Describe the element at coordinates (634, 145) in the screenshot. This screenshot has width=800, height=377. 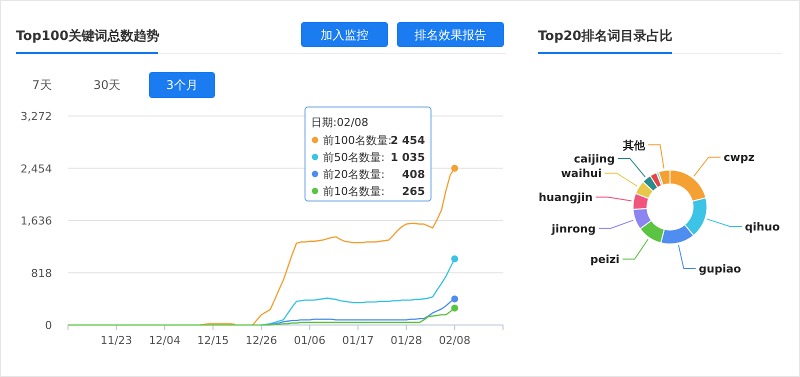
I see `slice-label: 其他` at that location.